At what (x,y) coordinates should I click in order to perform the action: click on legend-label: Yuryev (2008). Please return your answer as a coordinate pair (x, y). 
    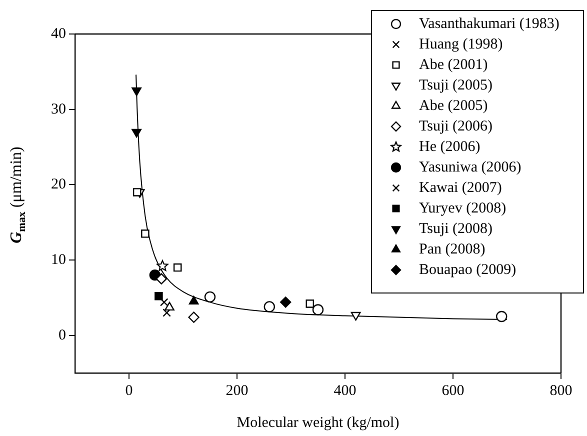
    Looking at the image, I should click on (462, 208).